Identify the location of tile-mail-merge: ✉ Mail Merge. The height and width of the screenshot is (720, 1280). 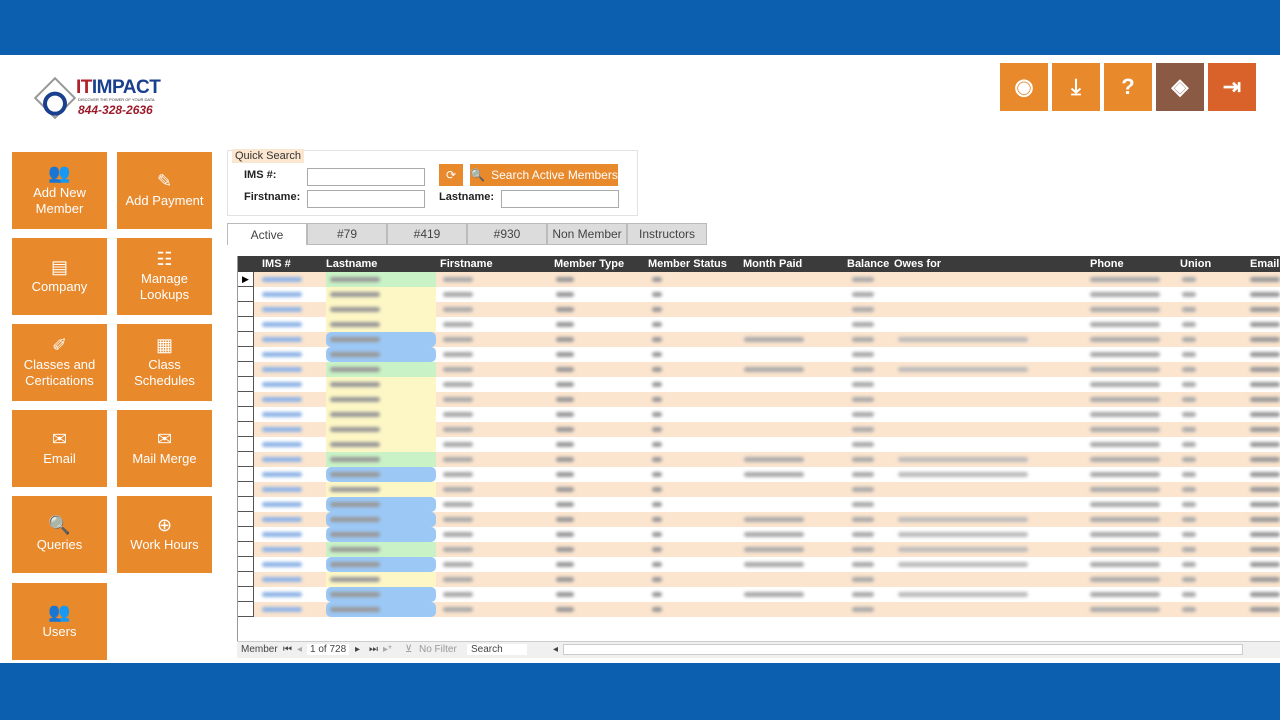
(164, 448).